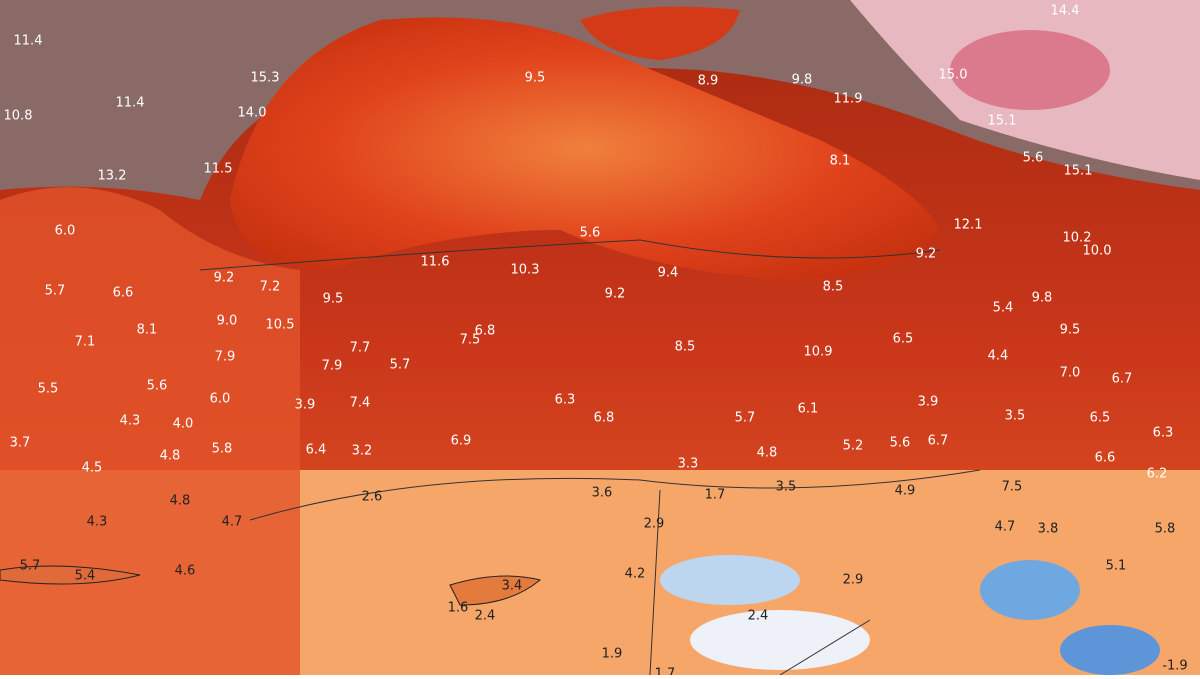  I want to click on temperature-label: 11.6, so click(435, 262).